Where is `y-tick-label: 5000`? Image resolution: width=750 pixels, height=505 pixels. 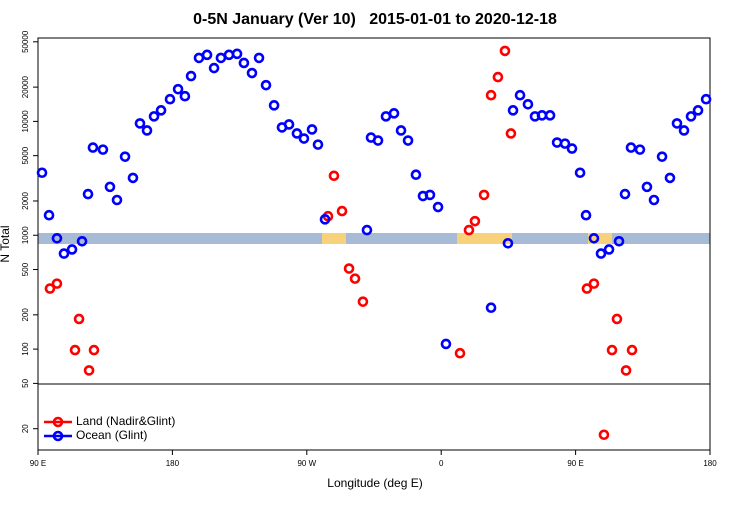 y-tick-label: 5000 is located at coordinates (25, 155).